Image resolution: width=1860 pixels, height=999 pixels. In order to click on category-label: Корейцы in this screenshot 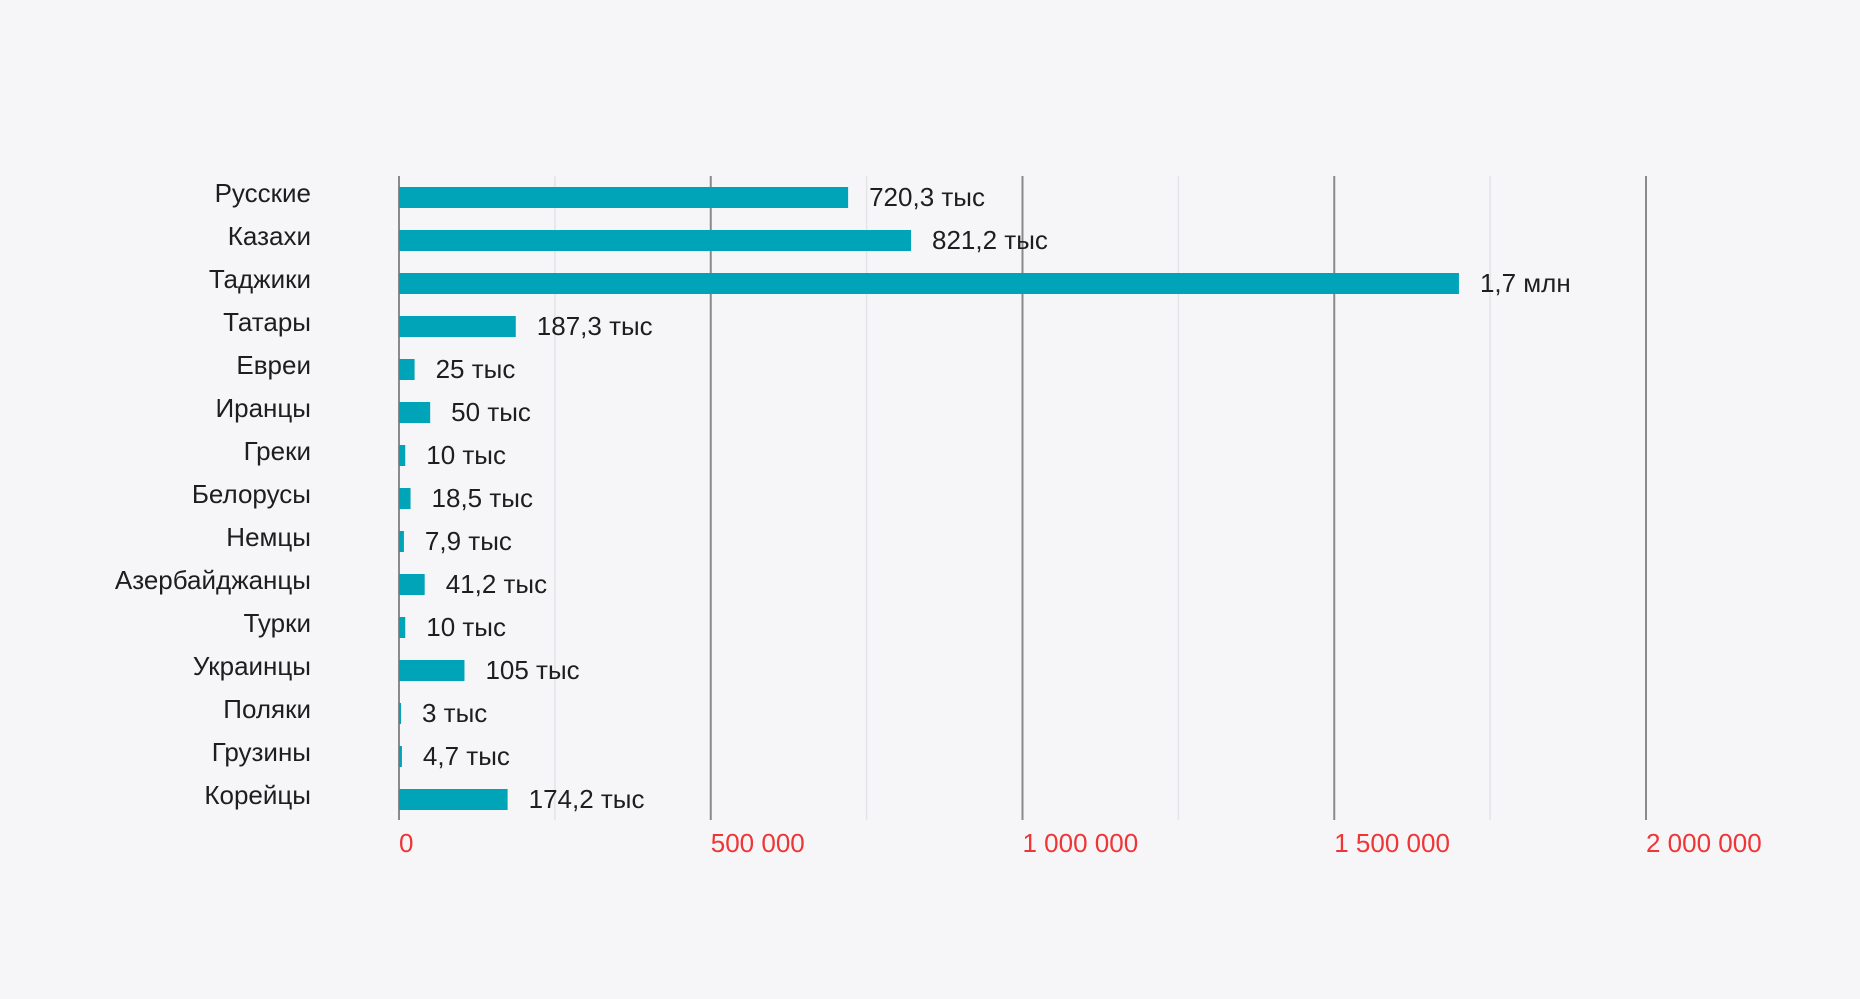, I will do `click(257, 795)`.